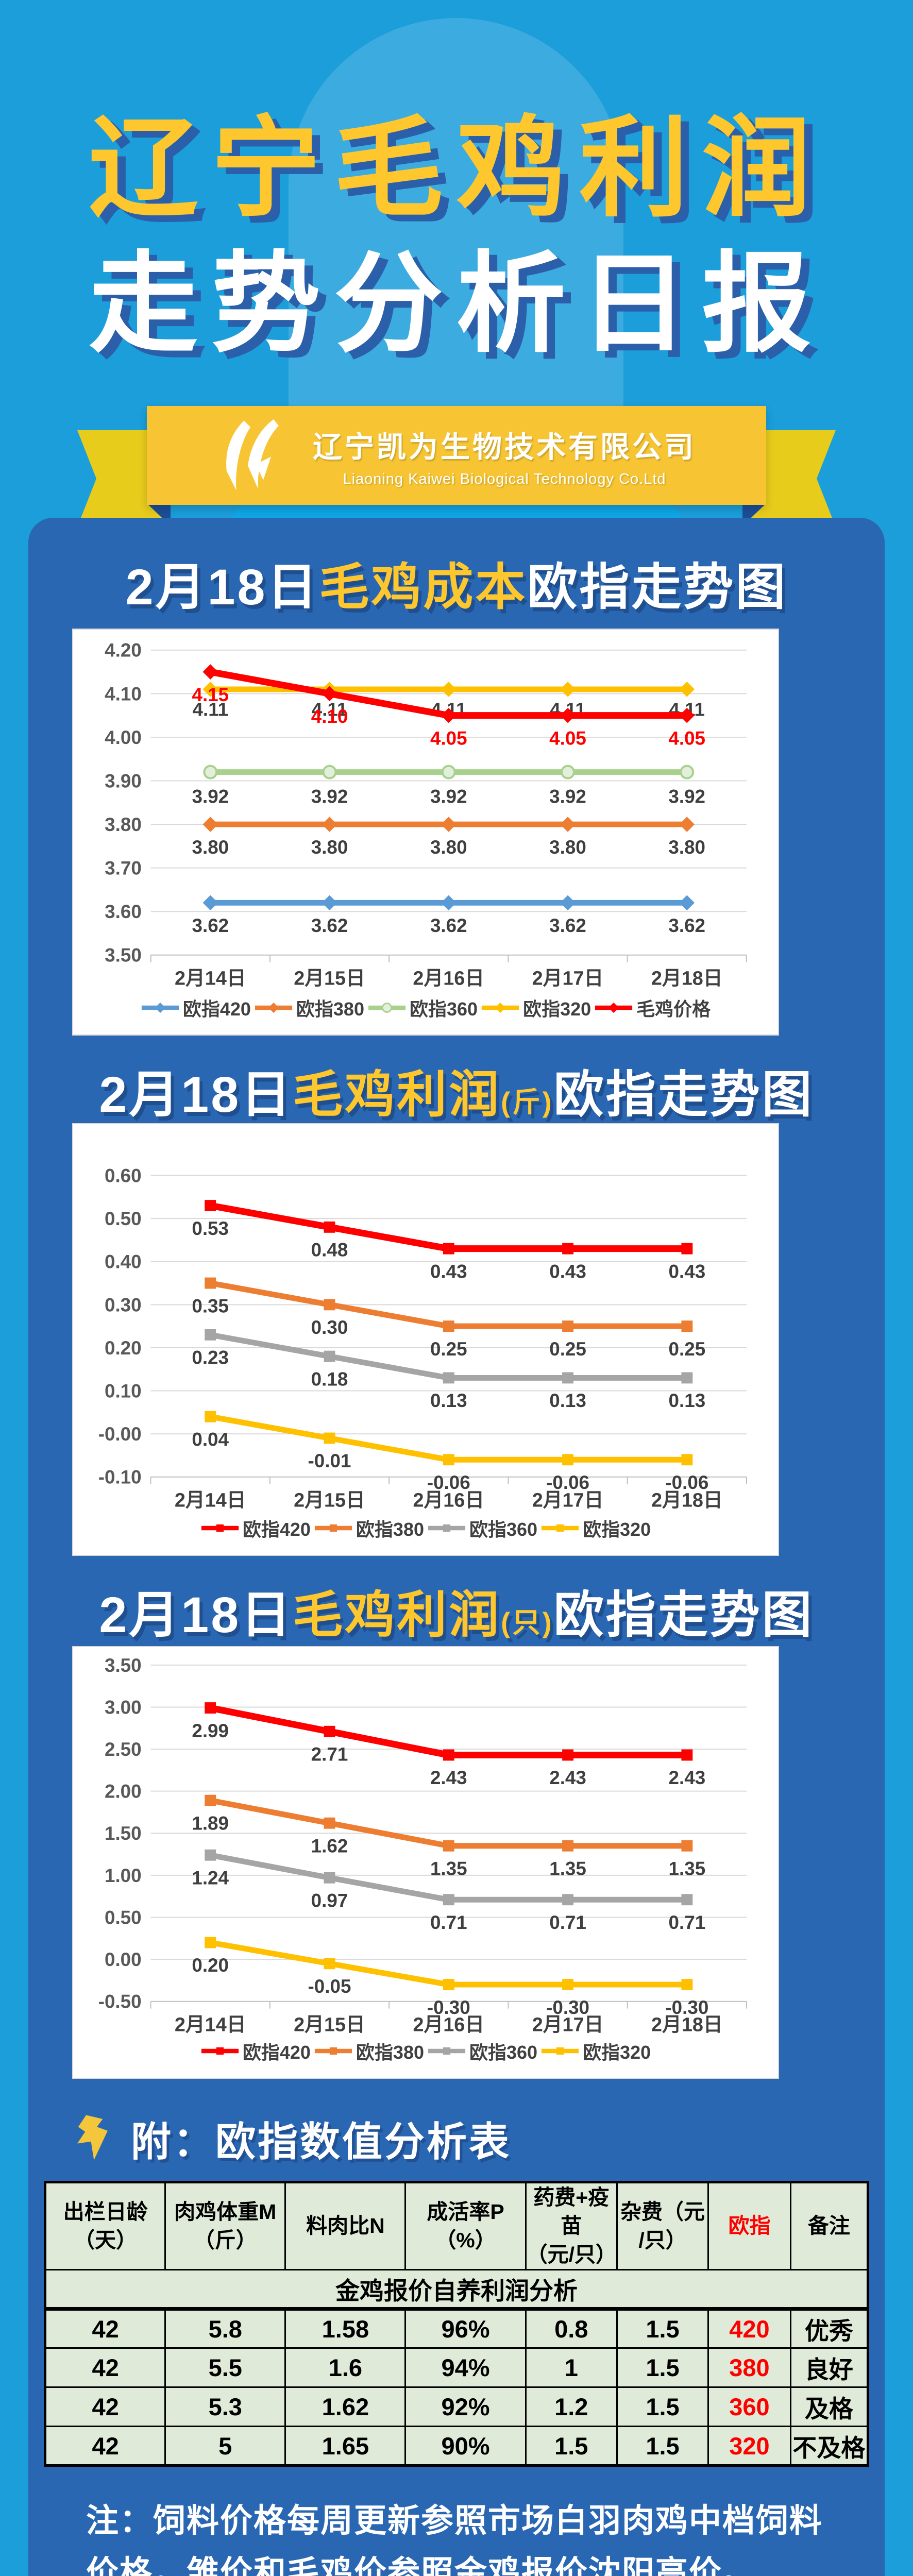  Describe the element at coordinates (448, 1836) in the screenshot. I see `series-欧指380: 1.89 1.62 1.35 1.35 1.35` at that location.